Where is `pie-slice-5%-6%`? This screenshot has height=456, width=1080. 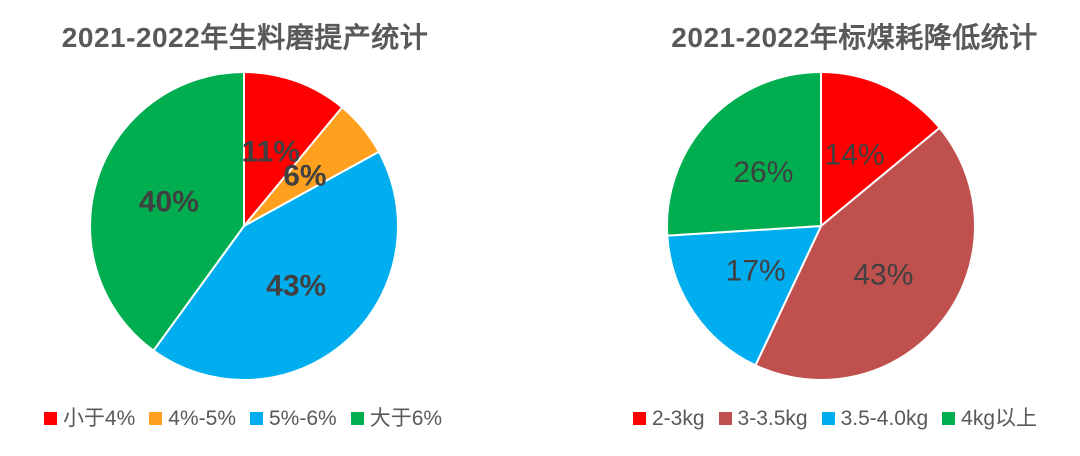
pie-slice-5%-6% is located at coordinates (275, 265).